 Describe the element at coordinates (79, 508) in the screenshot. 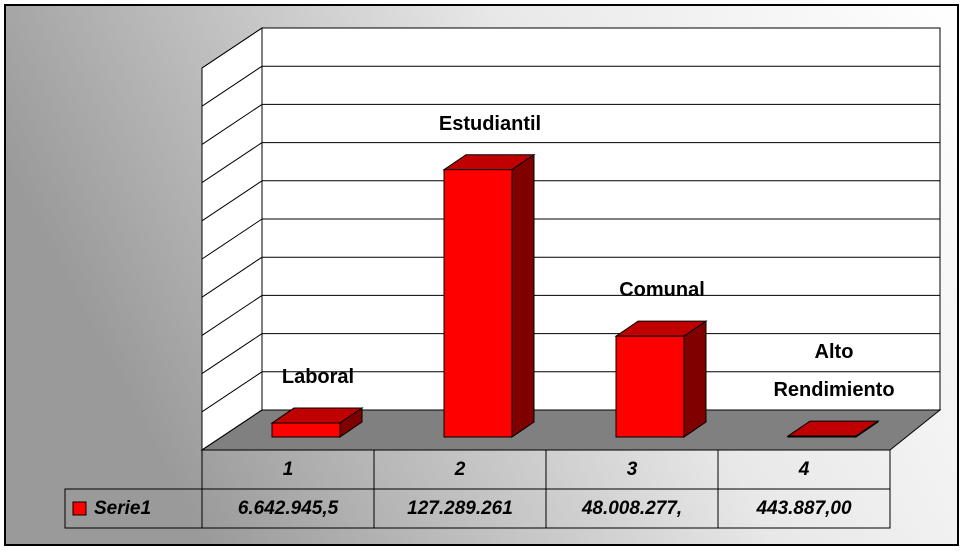

I see `legend-key` at that location.